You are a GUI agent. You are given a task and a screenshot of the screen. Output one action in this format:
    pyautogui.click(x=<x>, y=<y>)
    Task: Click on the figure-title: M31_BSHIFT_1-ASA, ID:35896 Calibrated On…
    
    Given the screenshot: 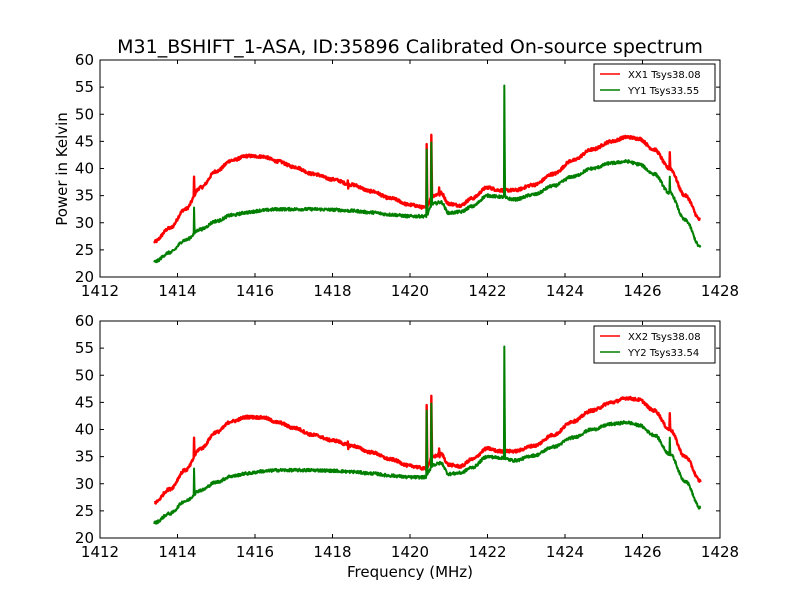 What is the action you would take?
    pyautogui.click(x=410, y=47)
    